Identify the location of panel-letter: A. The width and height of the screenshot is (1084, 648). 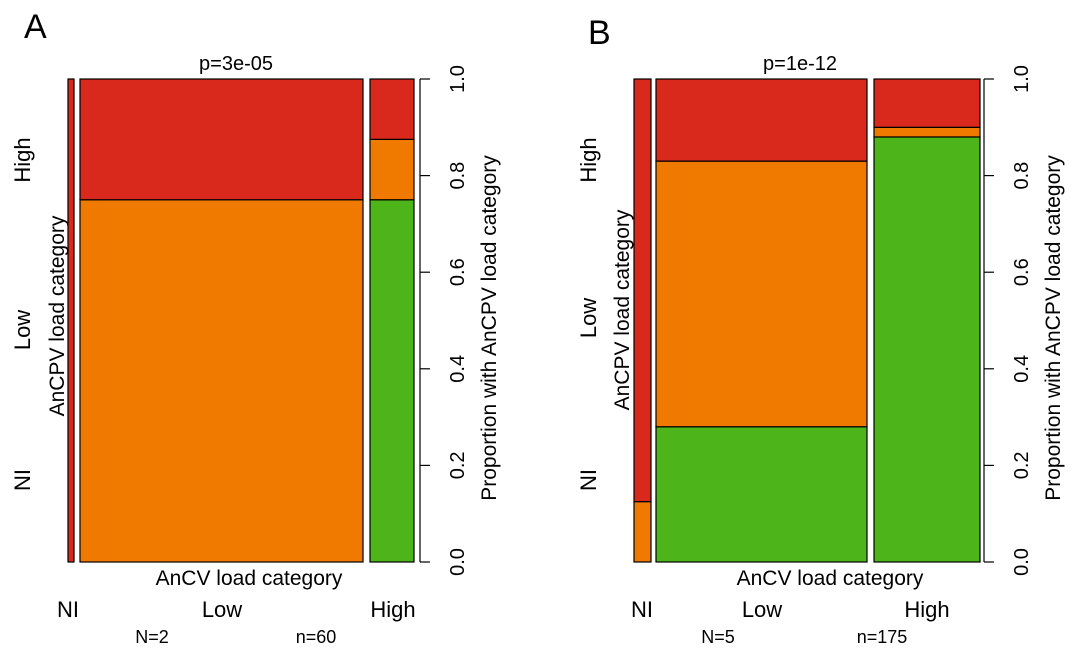
(35, 27).